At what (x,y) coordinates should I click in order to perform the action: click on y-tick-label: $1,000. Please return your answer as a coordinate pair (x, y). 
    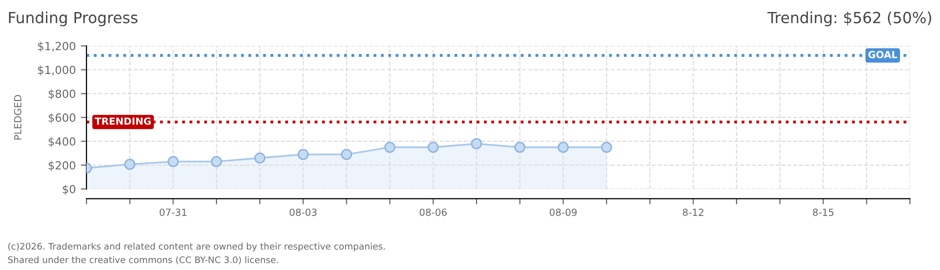
    Looking at the image, I should click on (57, 71).